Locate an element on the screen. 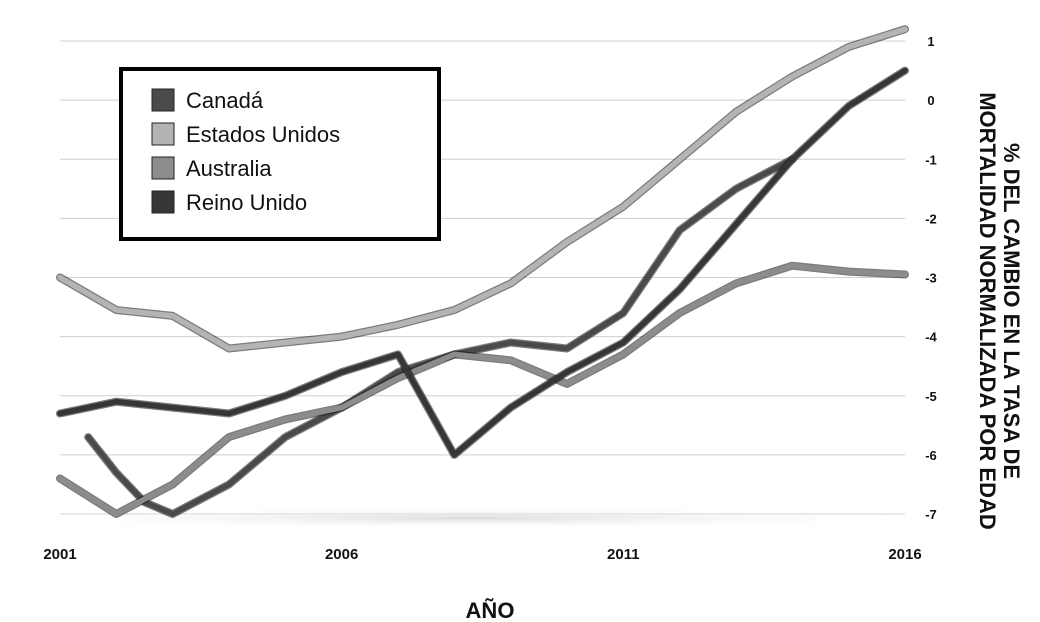  x-axis-title: AÑO is located at coordinates (490, 610).